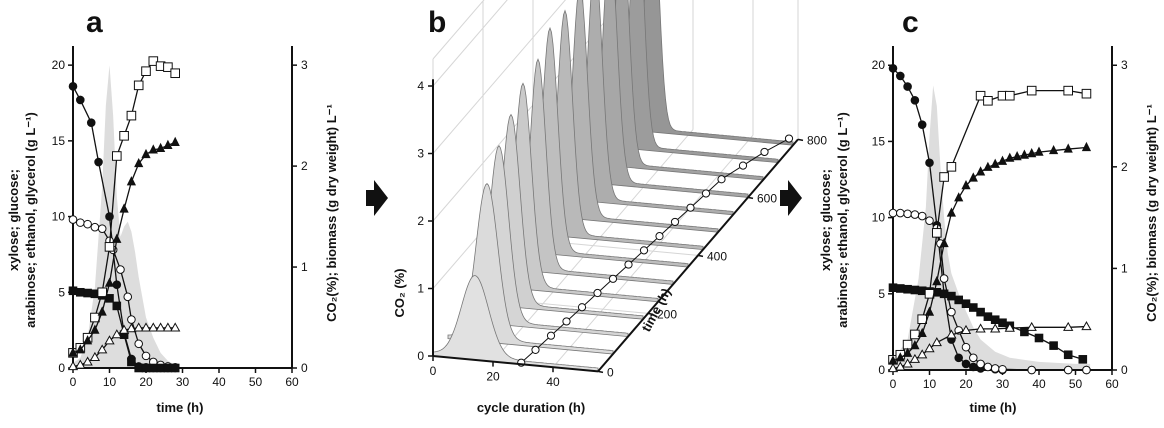 Image resolution: width=1164 pixels, height=428 pixels. What do you see at coordinates (842, 220) in the screenshot?
I see `svg-text:arabinose; ethanol, glycerol (: arabinose; ethanol, glycerol (g L⁻¹)` at bounding box center [842, 220].